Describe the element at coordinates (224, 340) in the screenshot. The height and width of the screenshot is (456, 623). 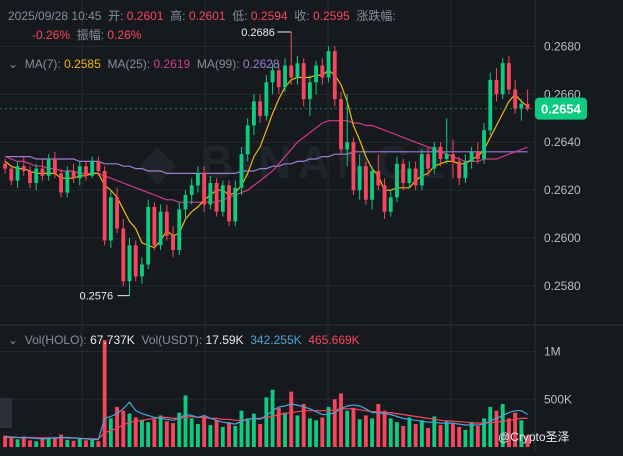
I see `vol-usdt-value: 17.59K` at that location.